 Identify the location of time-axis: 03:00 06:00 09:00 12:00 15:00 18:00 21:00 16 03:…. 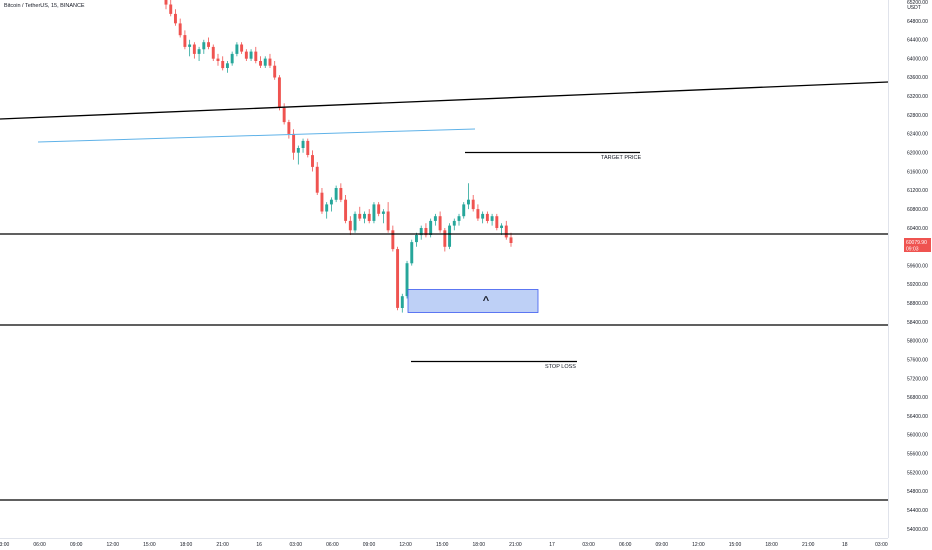
(444, 545).